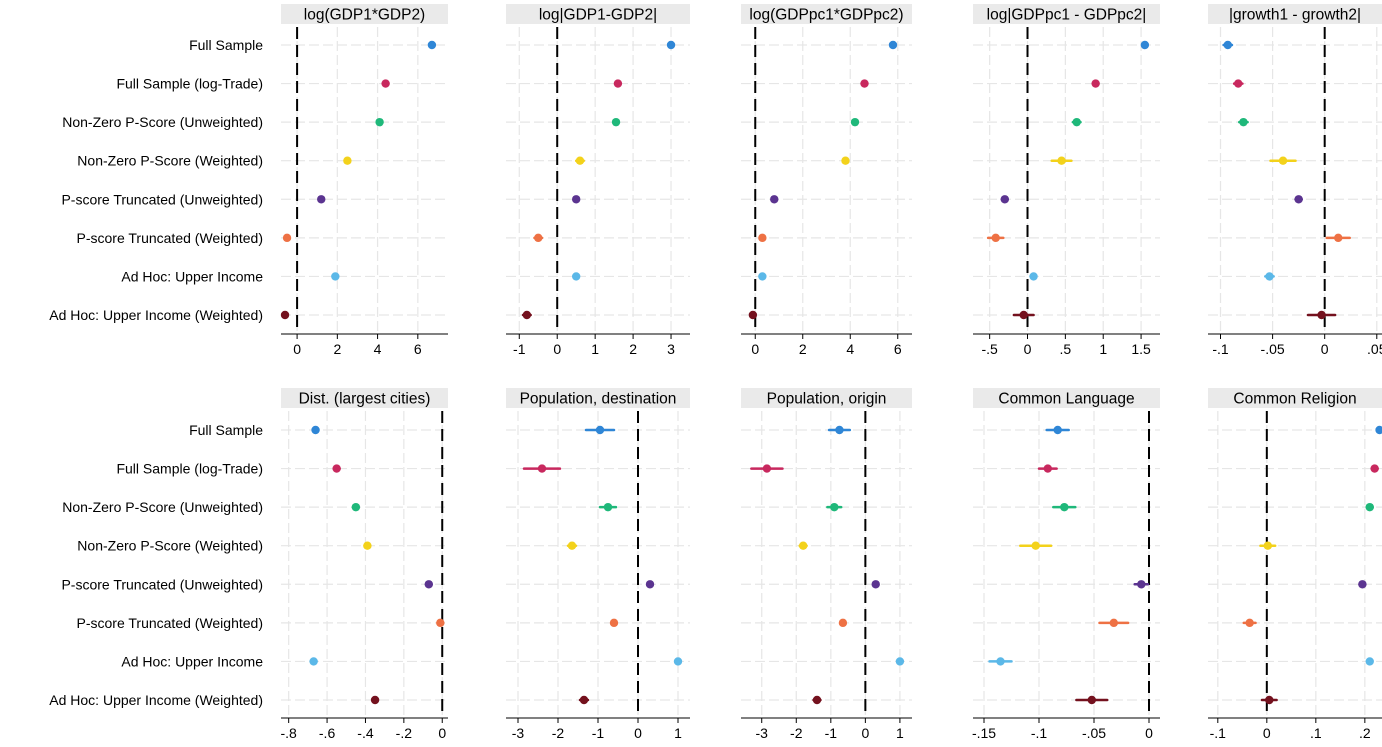 Image resolution: width=1382 pixels, height=747 pixels. What do you see at coordinates (170, 238) in the screenshot?
I see `row-label-p-score-truncated-weighted: P-score Truncated (Weighted)` at bounding box center [170, 238].